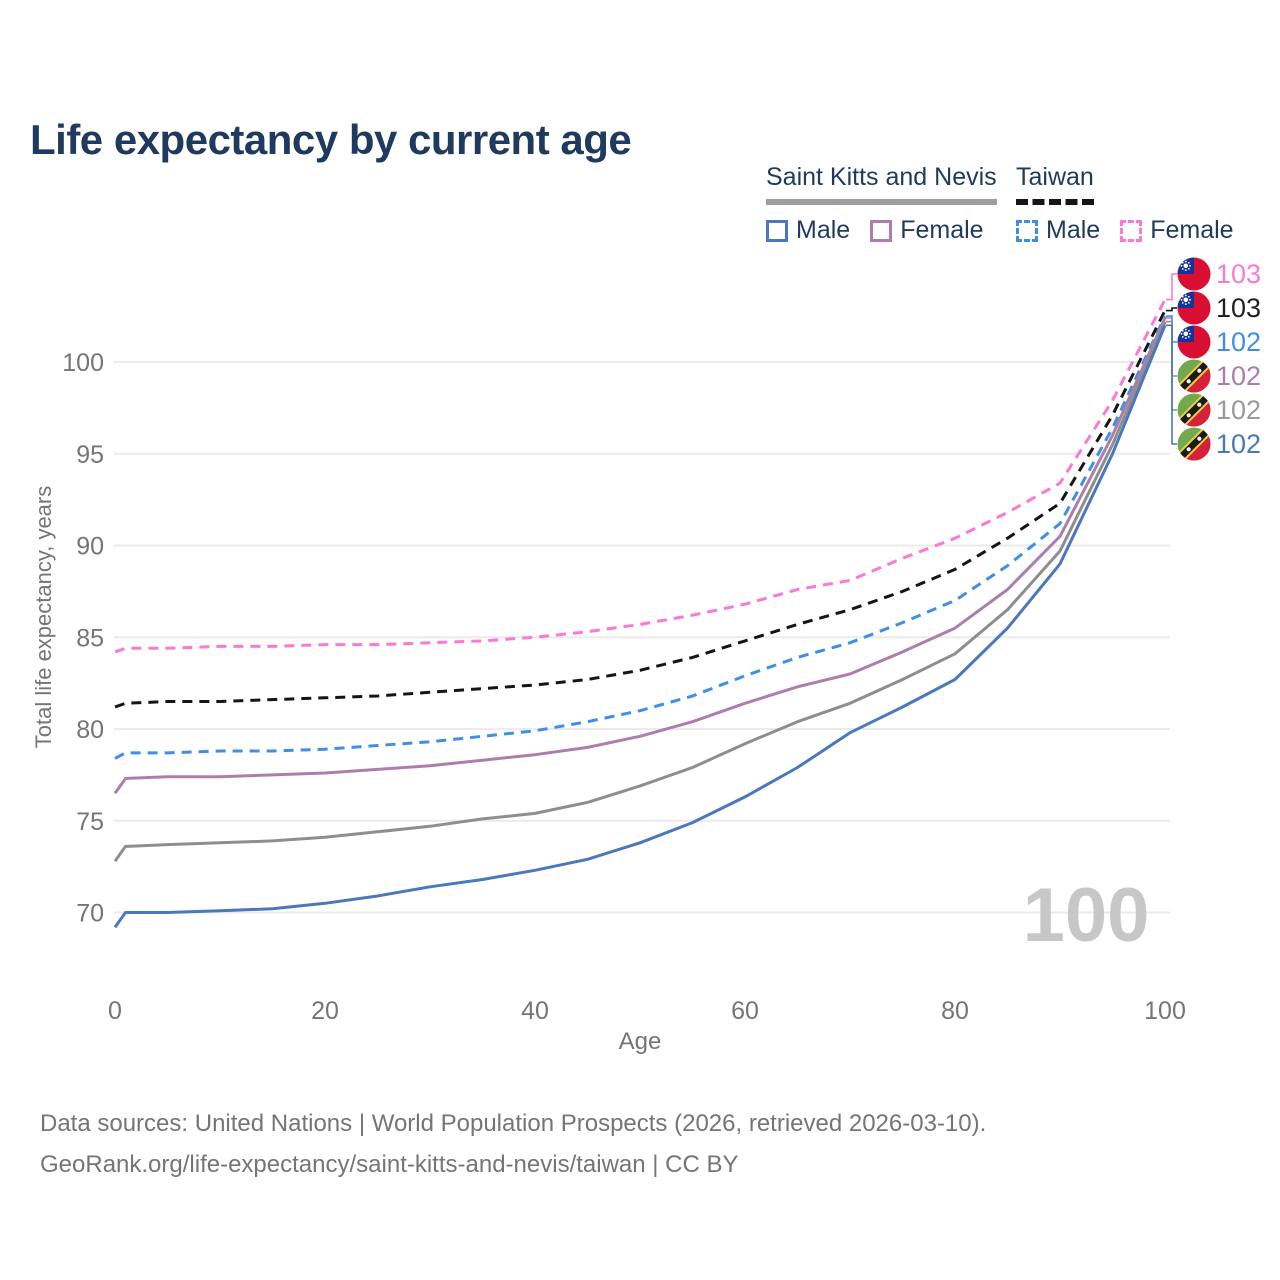 The height and width of the screenshot is (1280, 1280). What do you see at coordinates (90, 822) in the screenshot?
I see `y-tick-75: 75` at bounding box center [90, 822].